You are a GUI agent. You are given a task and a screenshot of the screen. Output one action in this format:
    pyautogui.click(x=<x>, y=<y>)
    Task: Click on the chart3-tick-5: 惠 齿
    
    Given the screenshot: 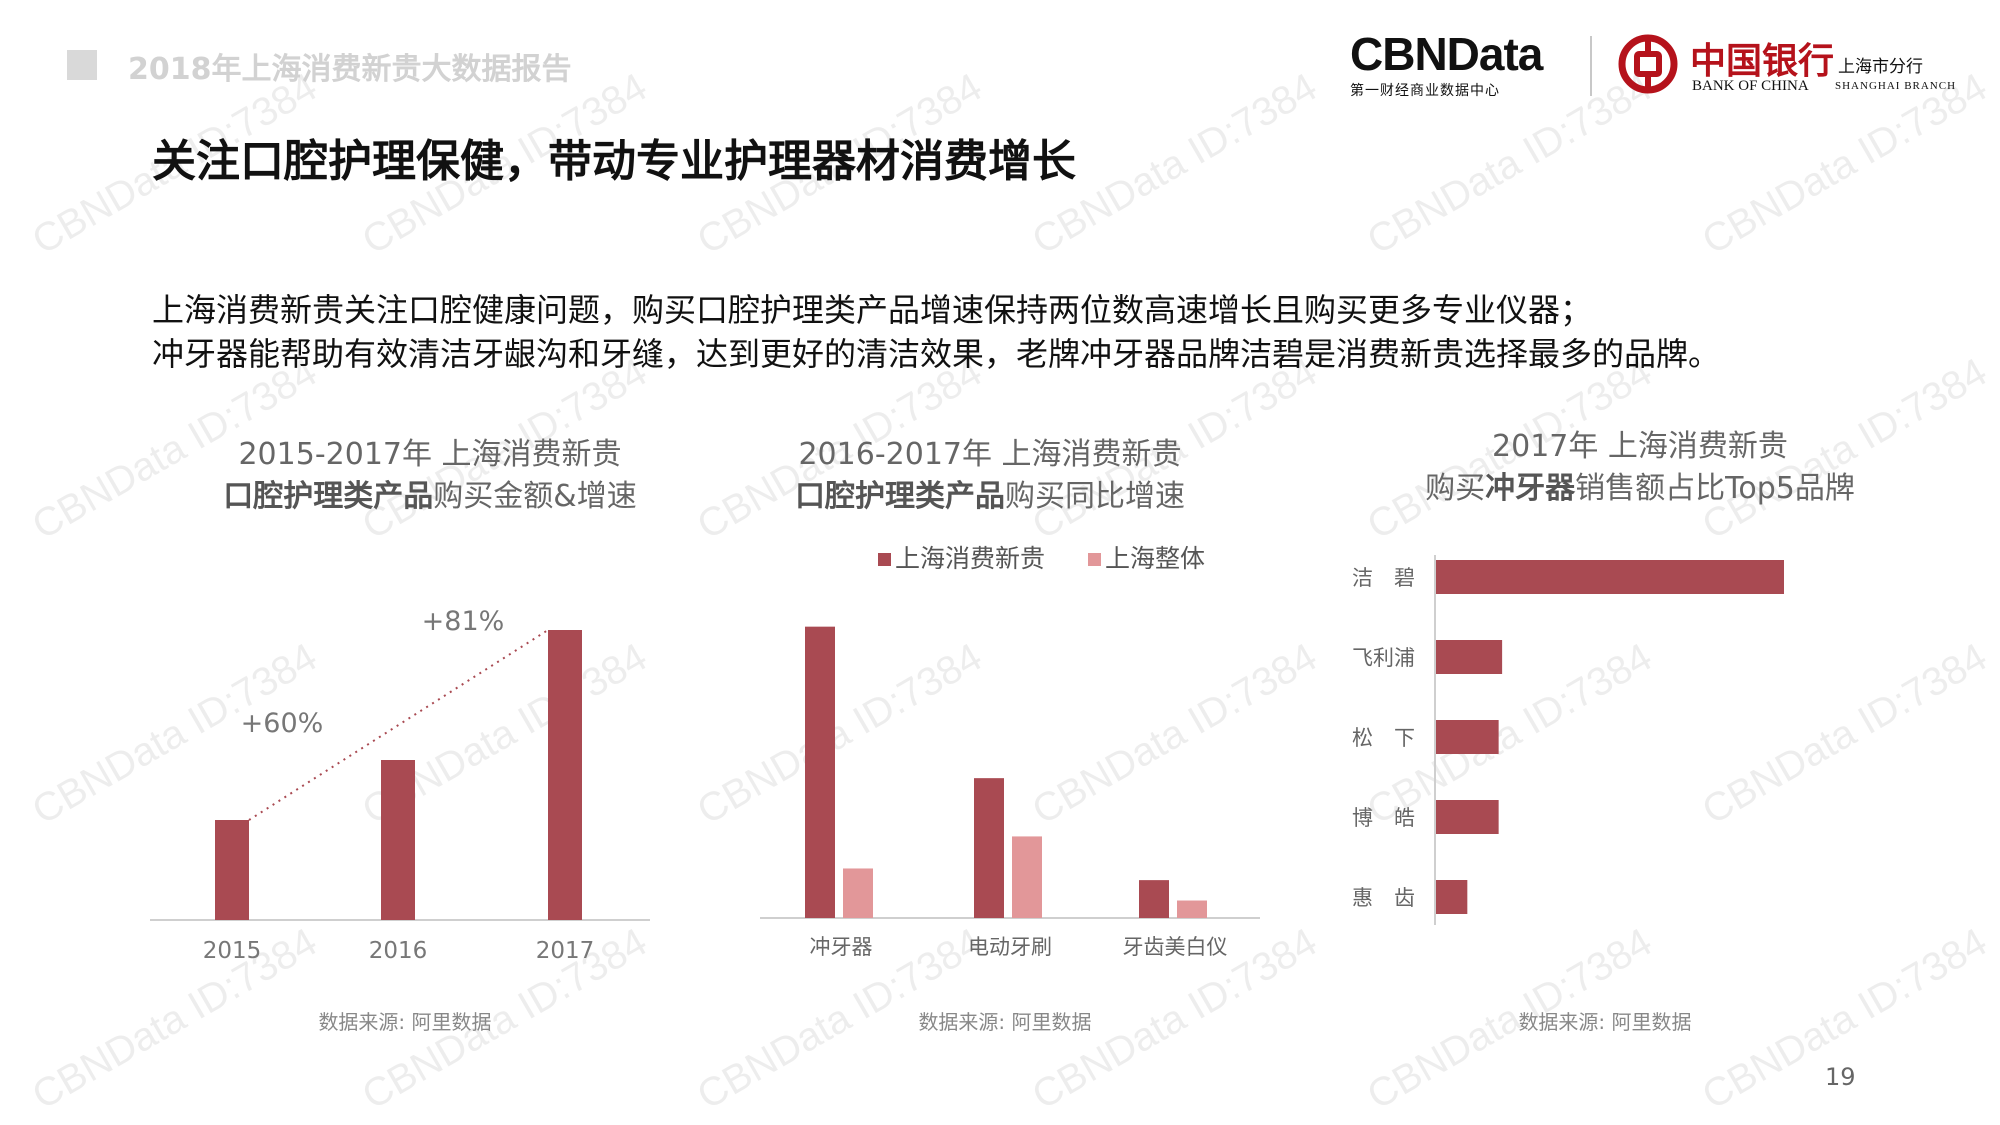 What is the action you would take?
    pyautogui.click(x=1383, y=898)
    